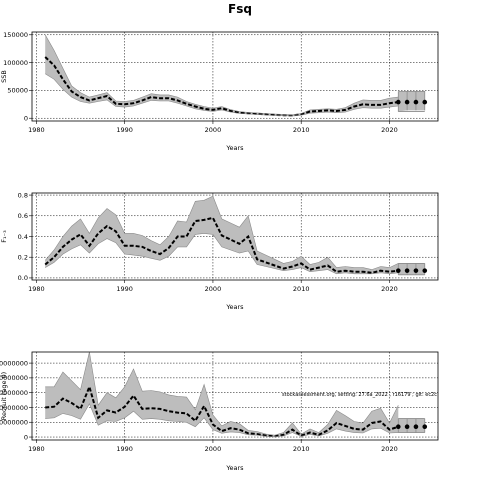 Image resolution: width=480 pixels, height=480 pixels. I want to click on y-tick-label: 50000, so click(17, 91).